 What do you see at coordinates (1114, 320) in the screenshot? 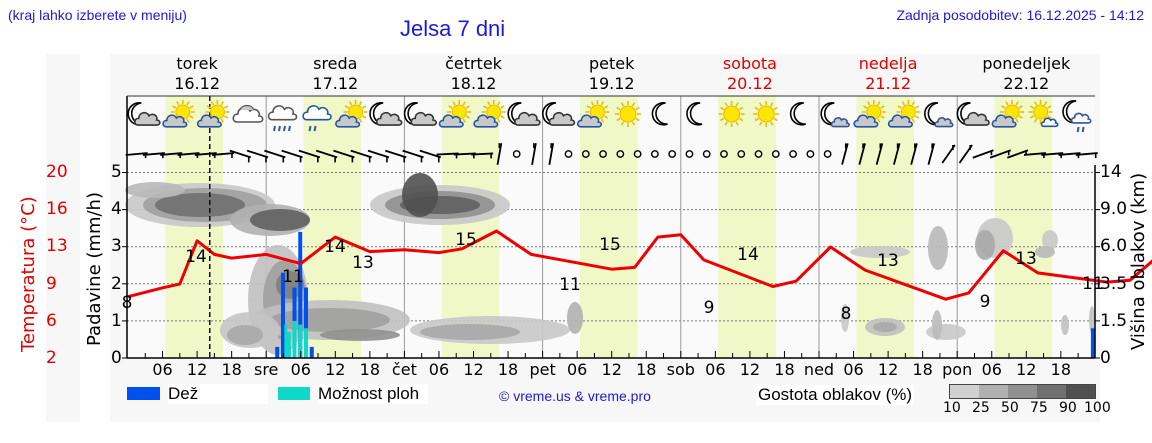
I see `cloud-height-tick: 1.5` at bounding box center [1114, 320].